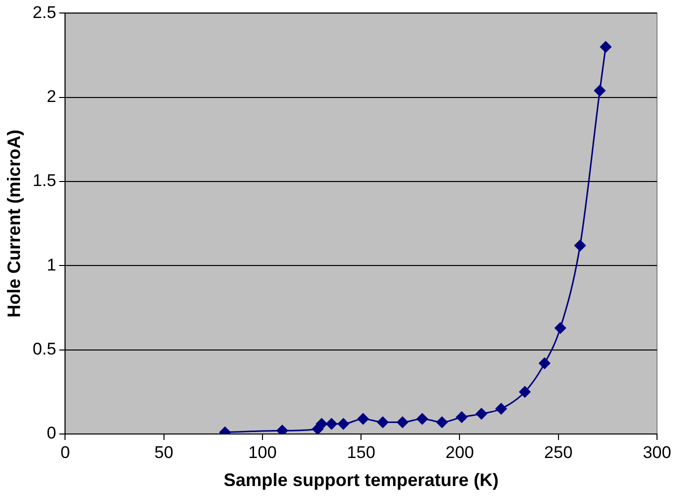 The height and width of the screenshot is (496, 679). Describe the element at coordinates (361, 480) in the screenshot. I see `x-axis-title: Sample support temperature (K)` at that location.